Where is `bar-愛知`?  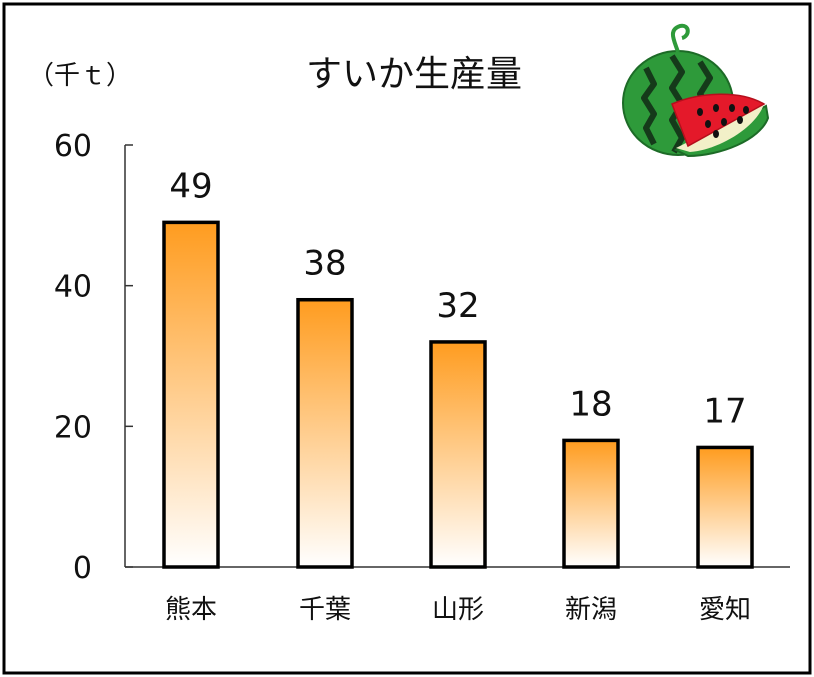
bar-愛知 is located at coordinates (725, 507).